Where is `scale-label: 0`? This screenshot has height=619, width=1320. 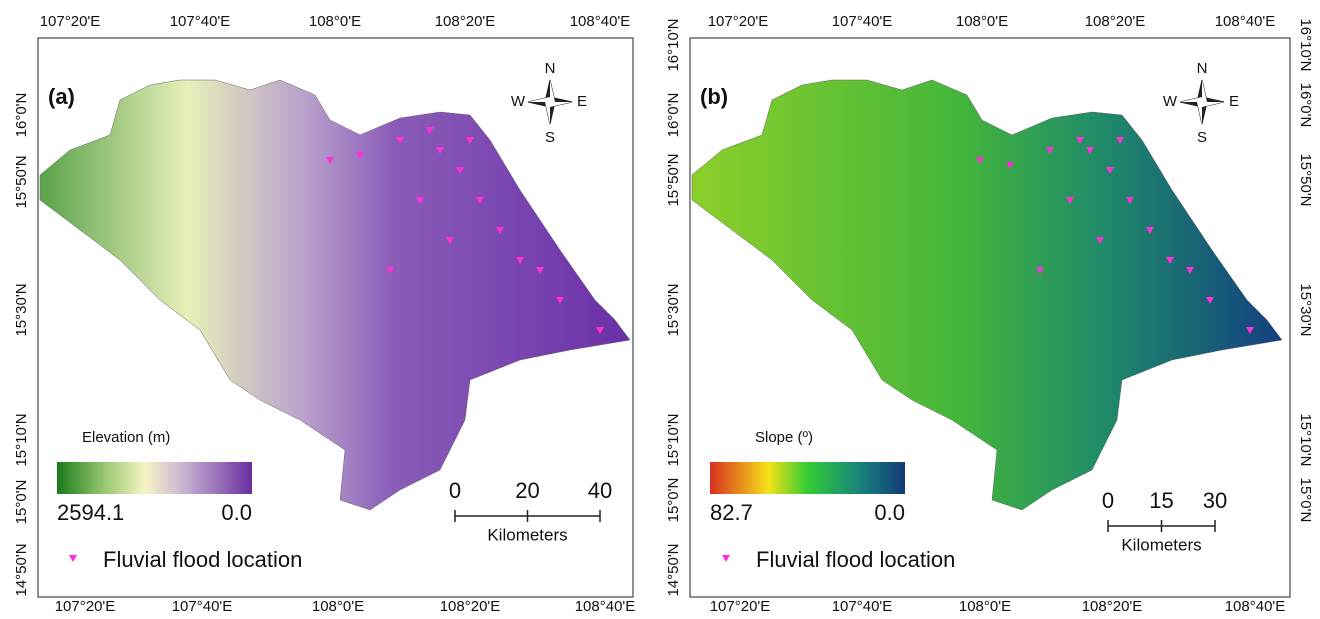 scale-label: 0 is located at coordinates (455, 490).